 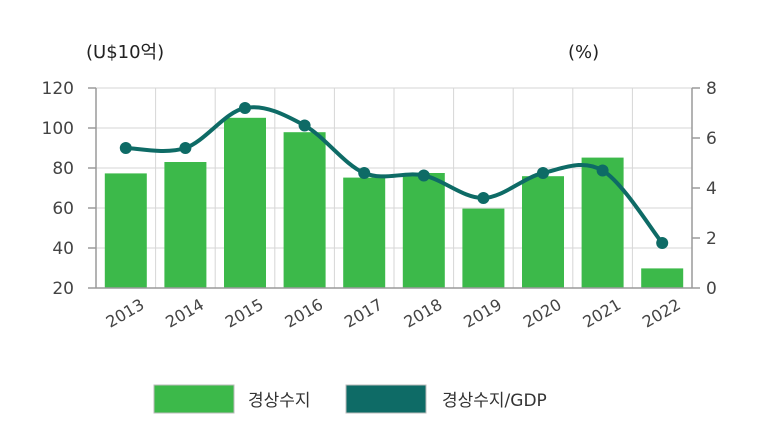 What do you see at coordinates (63, 249) in the screenshot?
I see `y-left-tick-label: 40` at bounding box center [63, 249].